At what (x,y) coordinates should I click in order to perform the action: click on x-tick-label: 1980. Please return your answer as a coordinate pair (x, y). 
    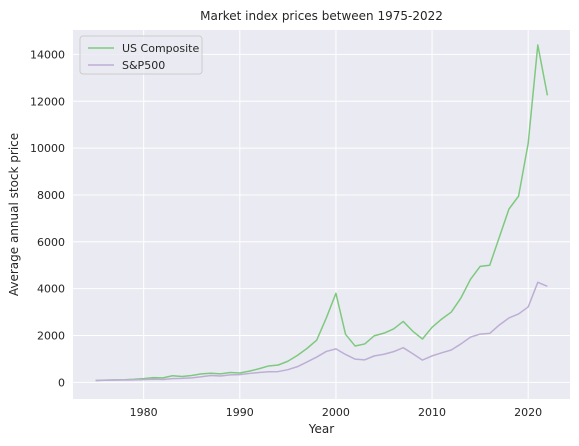
    Looking at the image, I should click on (144, 412).